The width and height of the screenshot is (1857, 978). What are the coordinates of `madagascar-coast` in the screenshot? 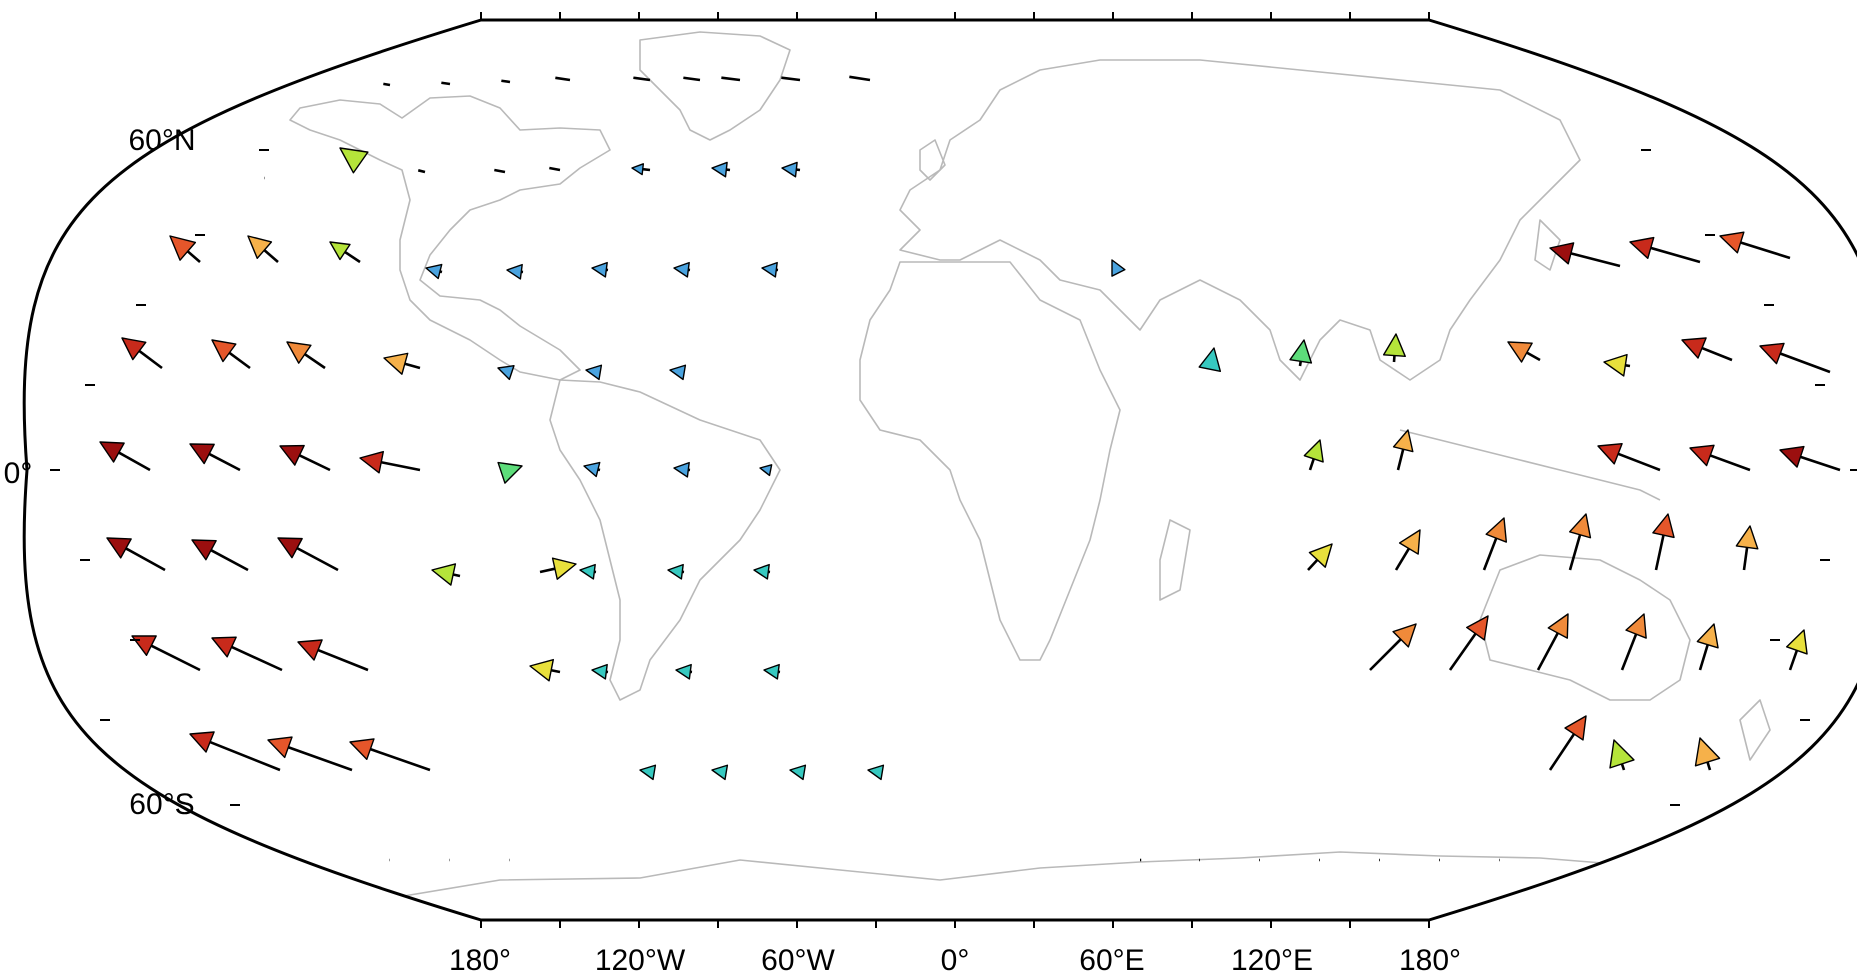 It's located at (1175, 560).